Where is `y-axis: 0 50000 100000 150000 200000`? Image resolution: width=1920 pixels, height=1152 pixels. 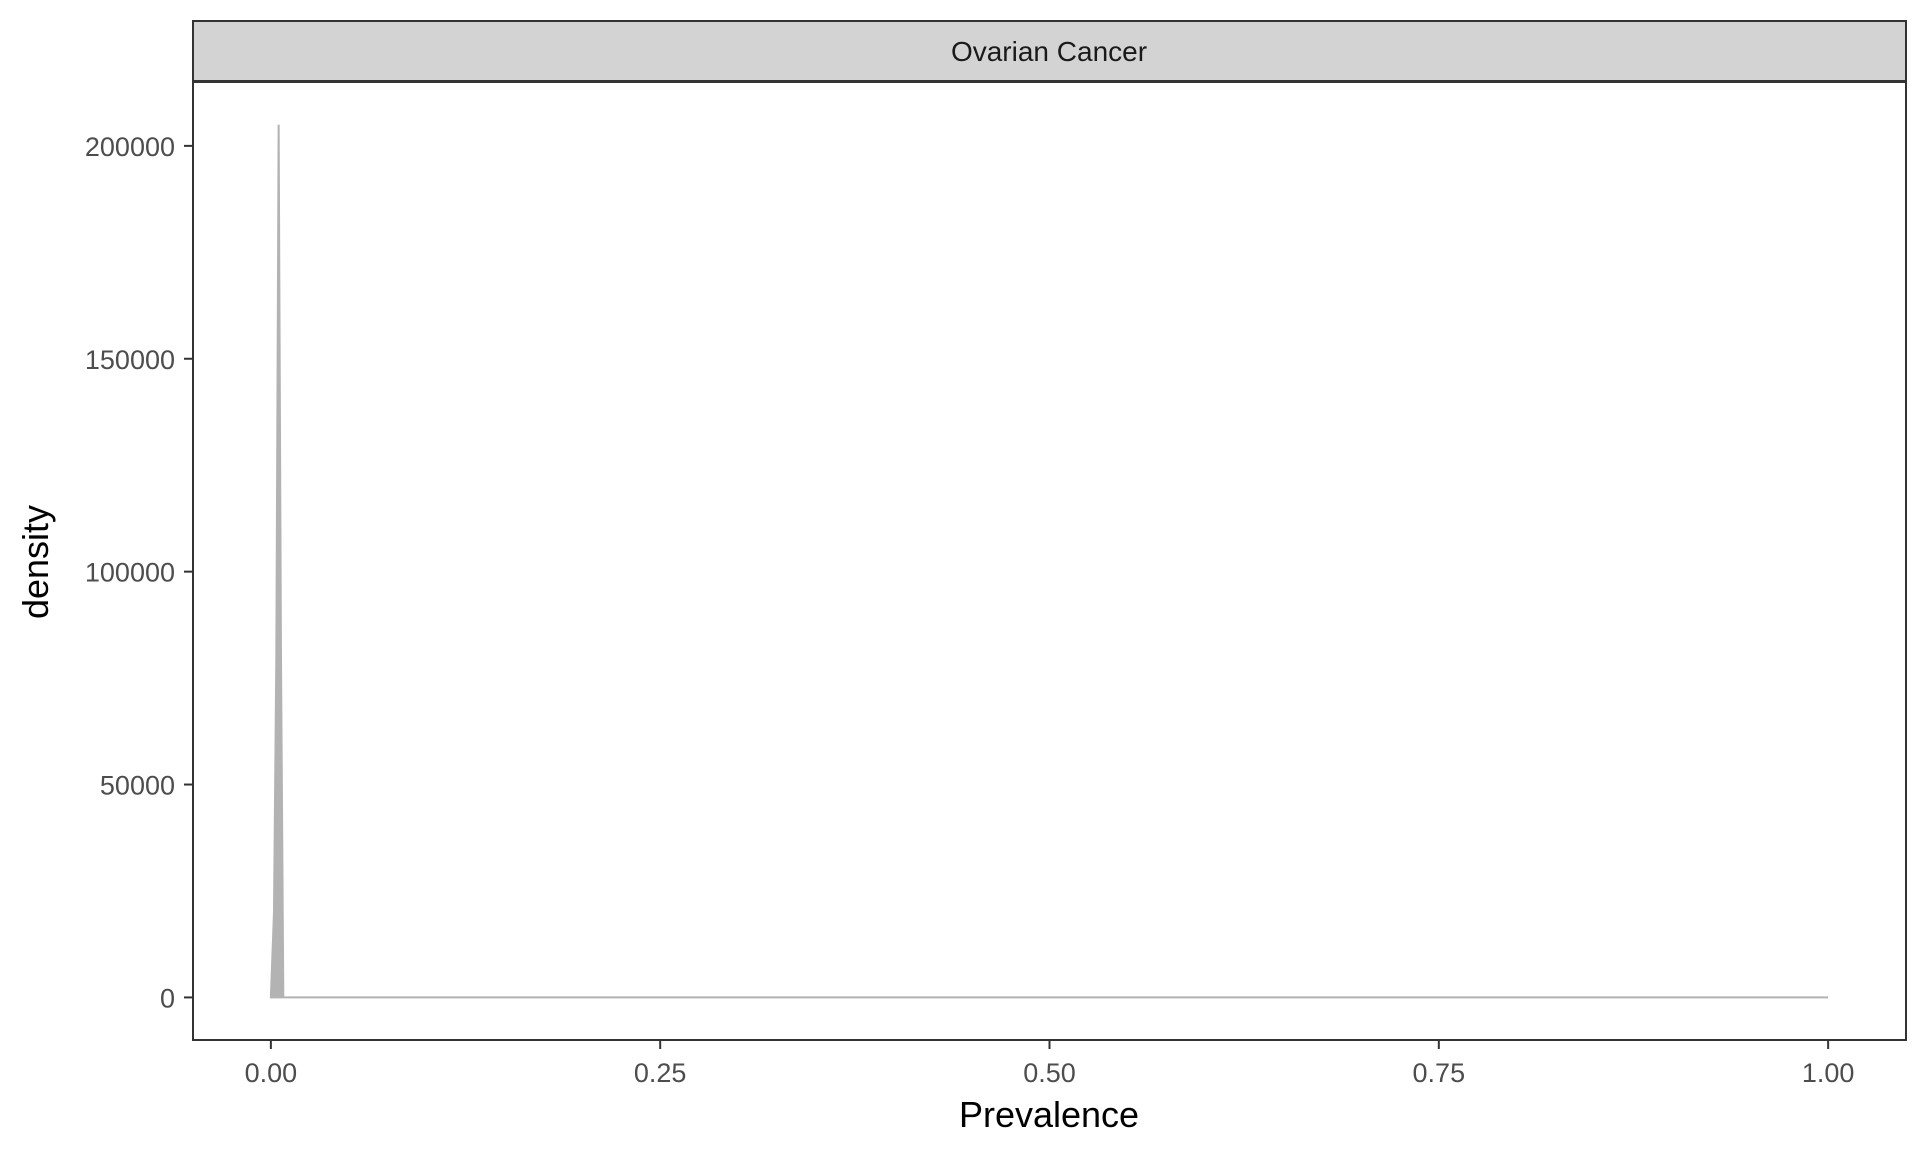
y-axis: 0 50000 100000 150000 200000 is located at coordinates (138, 572).